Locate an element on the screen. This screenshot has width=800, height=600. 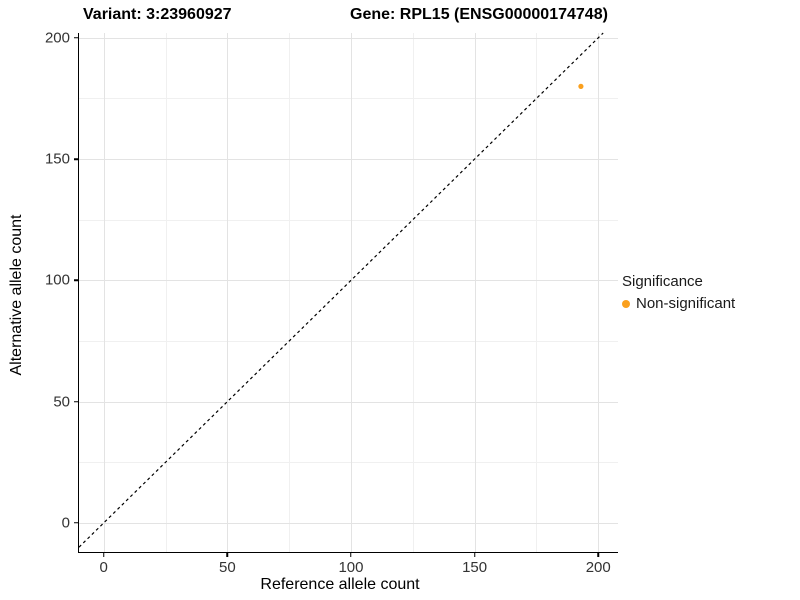
y-axis-tick-label: 50 is located at coordinates (61, 402).